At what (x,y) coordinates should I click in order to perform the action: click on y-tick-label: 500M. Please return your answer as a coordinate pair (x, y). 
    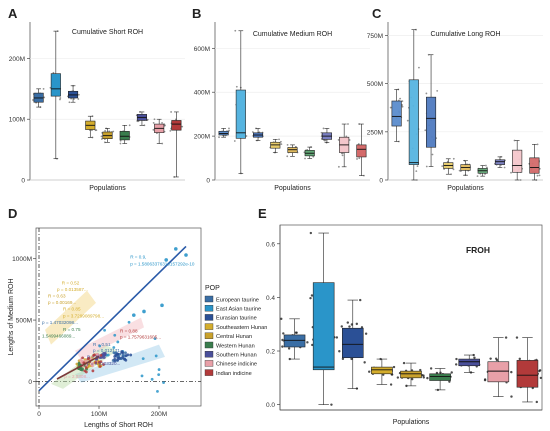
    Looking at the image, I should click on (24, 321).